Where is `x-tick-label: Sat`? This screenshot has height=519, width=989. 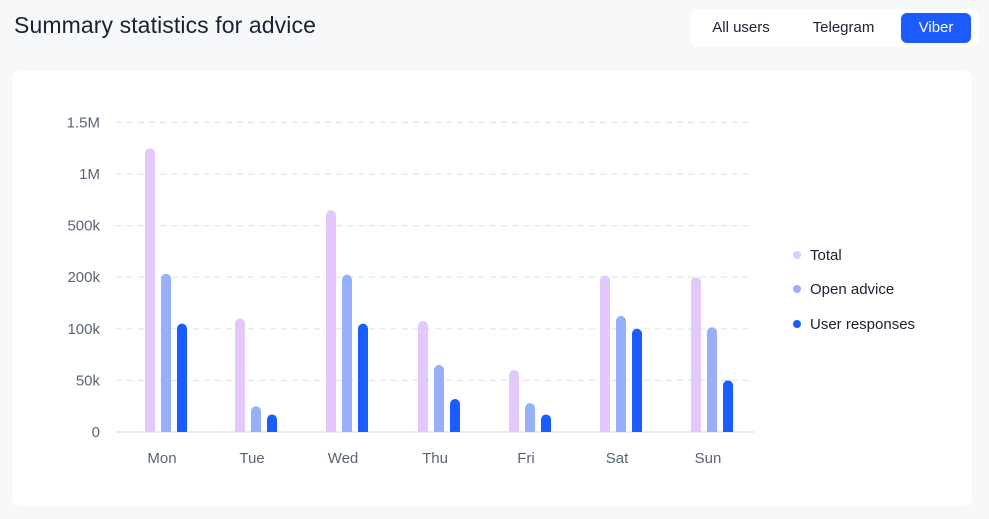
x-tick-label: Sat is located at coordinates (617, 458).